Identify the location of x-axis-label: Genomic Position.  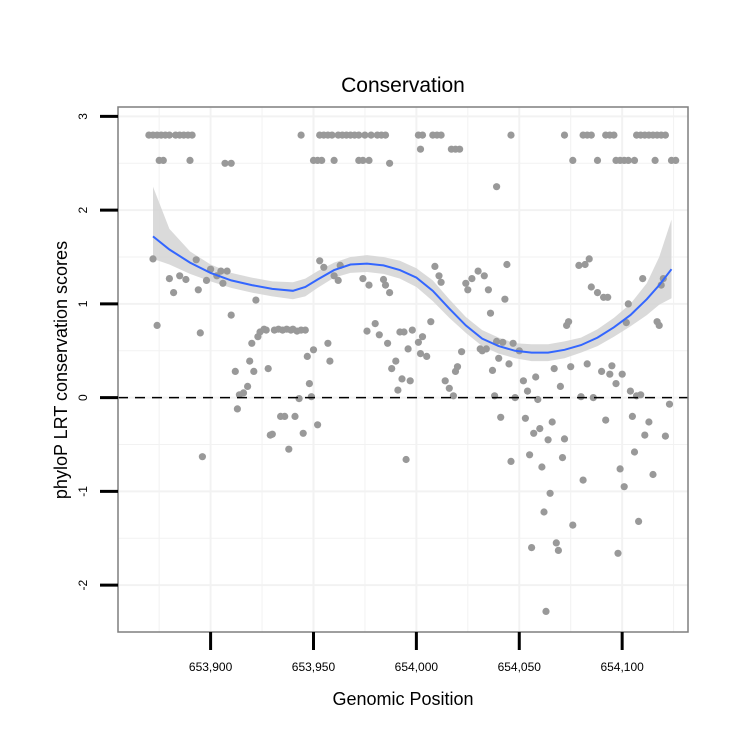
(402, 699).